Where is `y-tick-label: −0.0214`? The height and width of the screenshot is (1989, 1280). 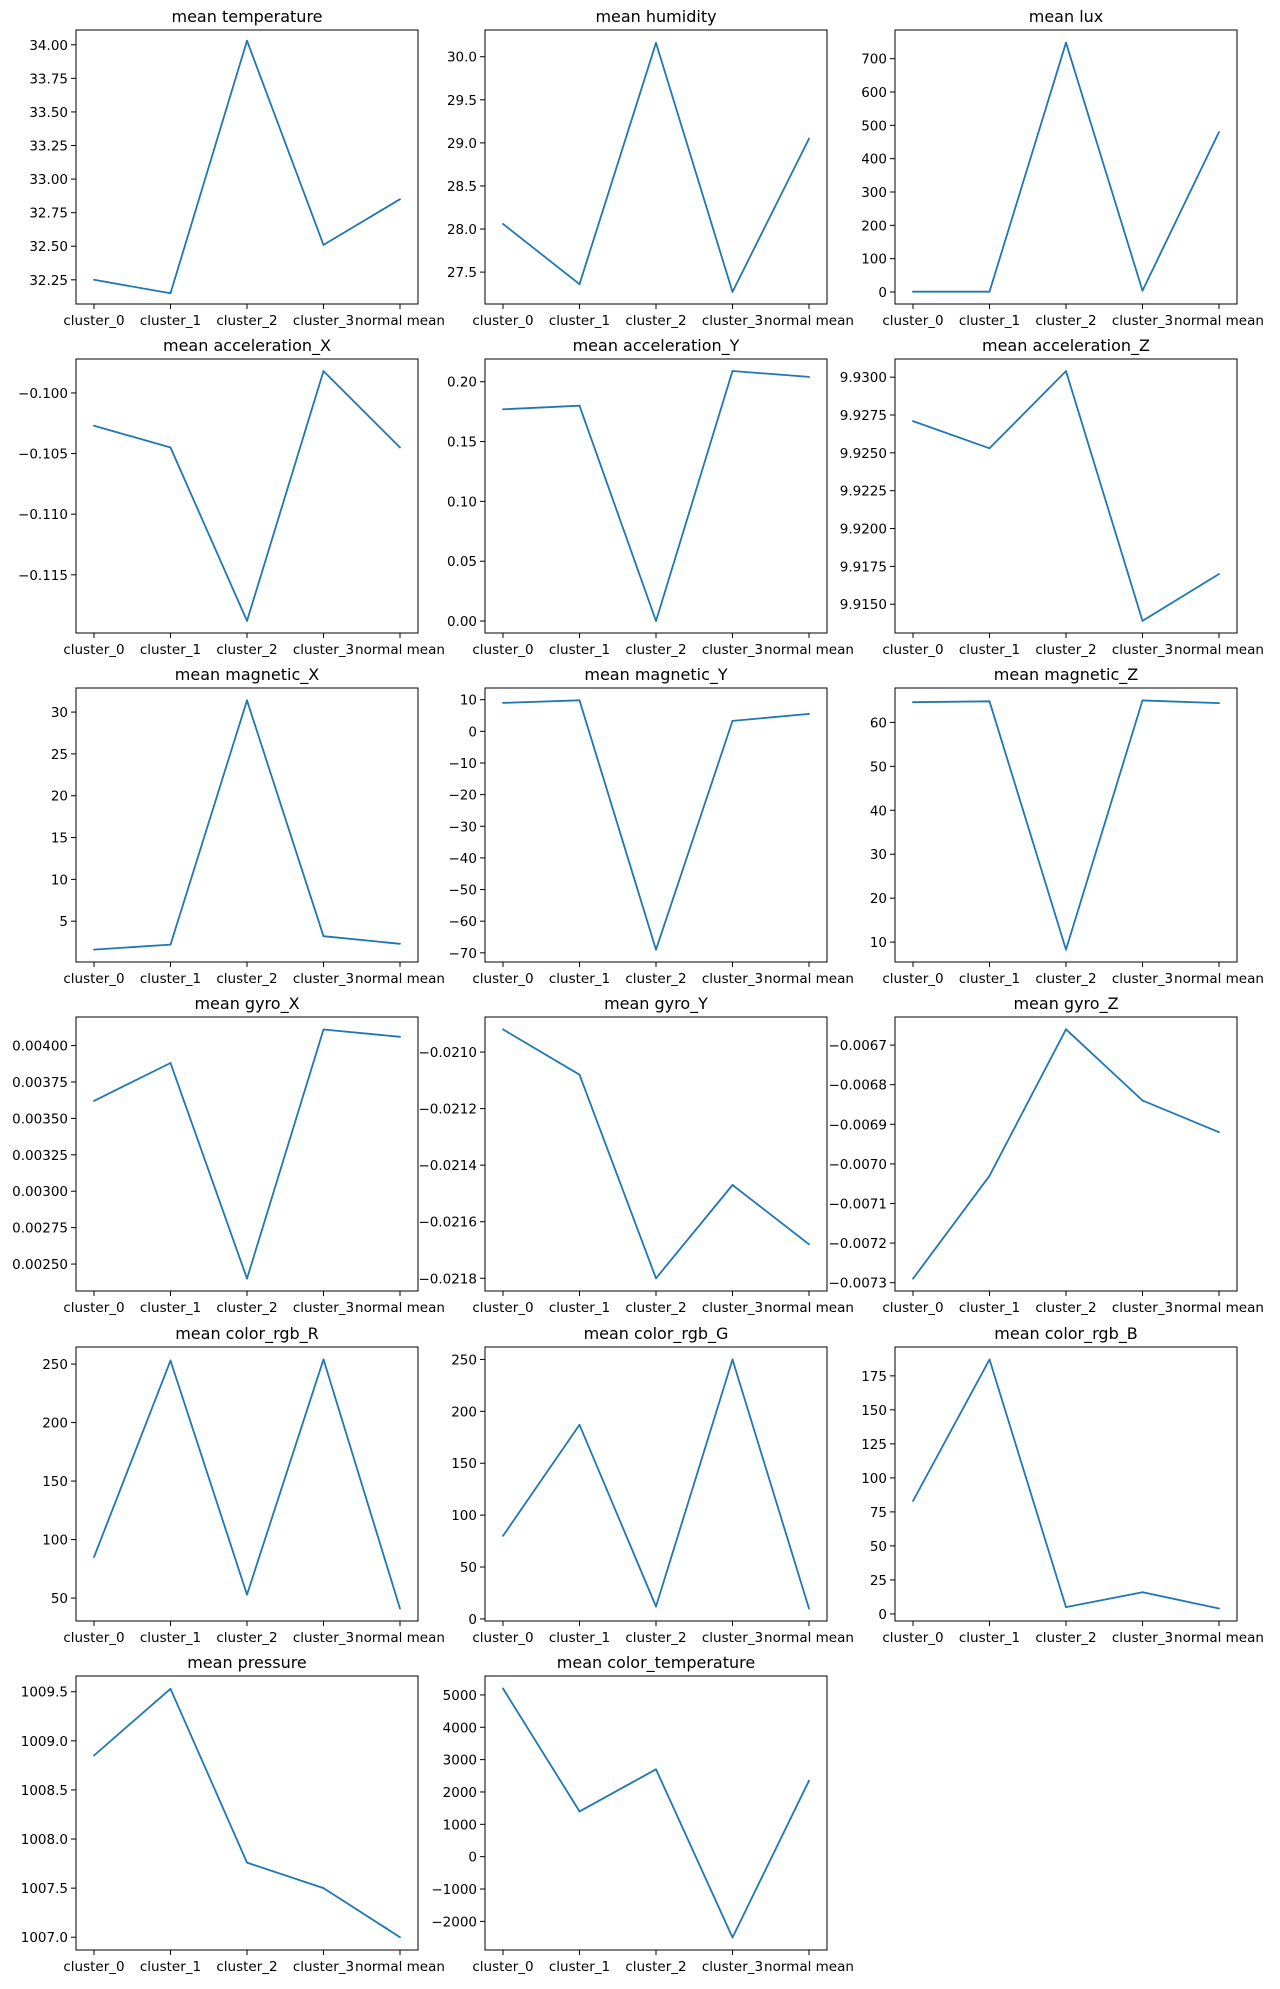
y-tick-label: −0.0214 is located at coordinates (447, 1166).